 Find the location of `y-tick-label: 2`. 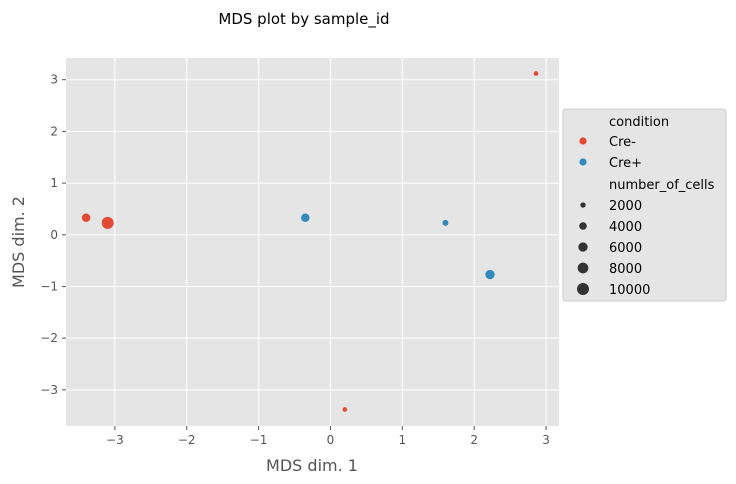

y-tick-label: 2 is located at coordinates (54, 131).